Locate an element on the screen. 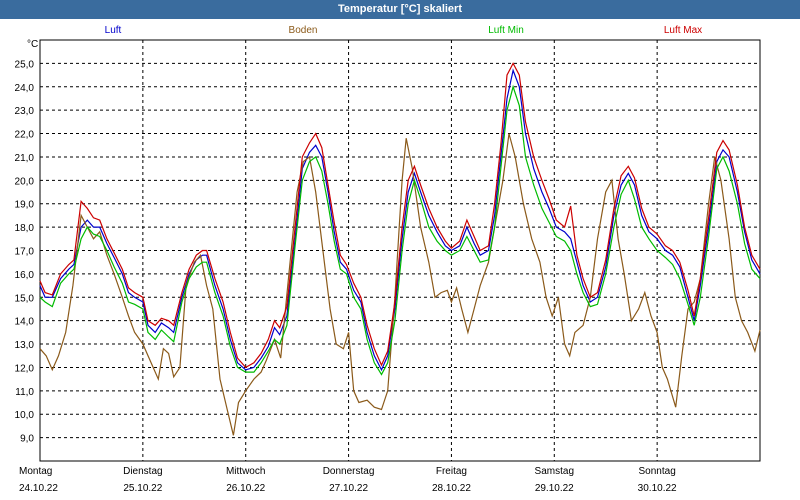  x-tick-day: Mittwoch is located at coordinates (245, 471).